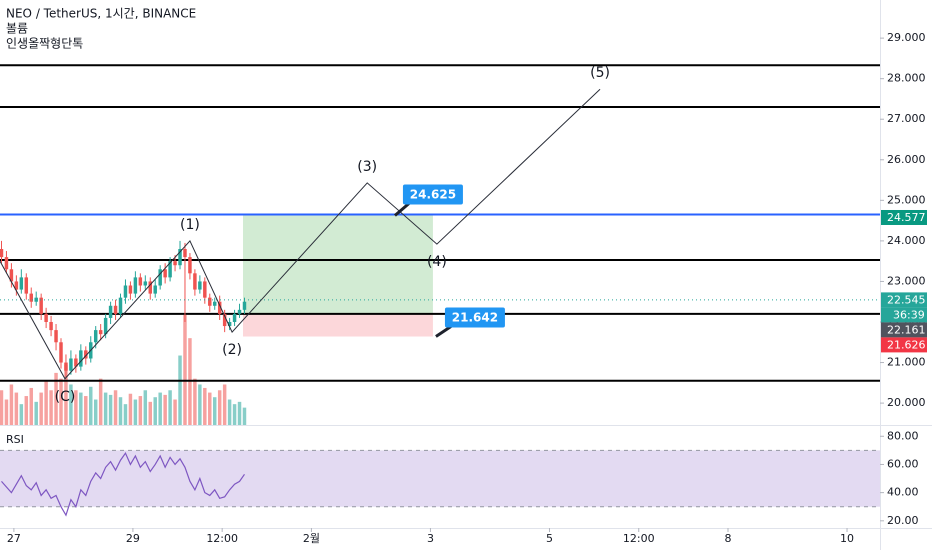 This screenshot has height=550, width=932. I want to click on countdown-label: 36:39, so click(909, 314).